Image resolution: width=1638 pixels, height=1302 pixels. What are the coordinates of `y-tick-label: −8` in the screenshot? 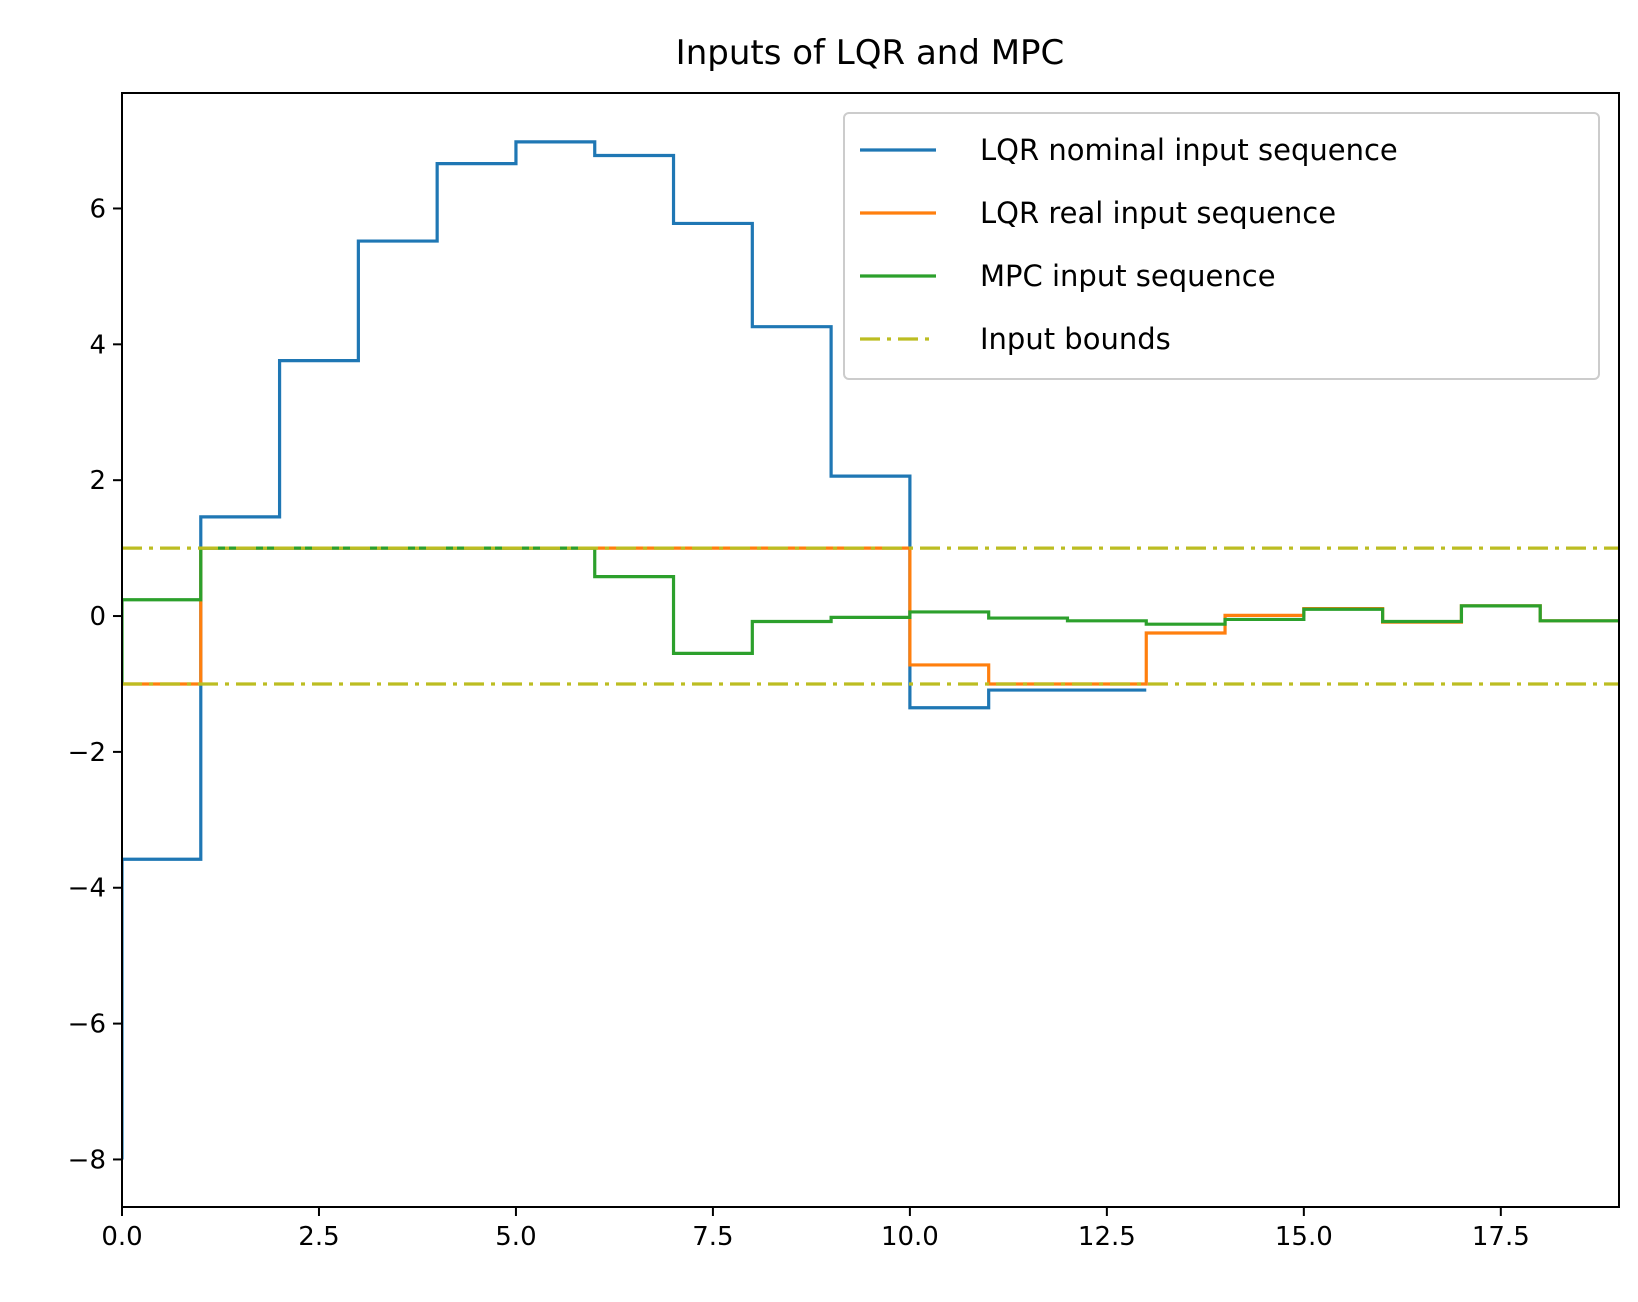 It's located at (87, 1160).